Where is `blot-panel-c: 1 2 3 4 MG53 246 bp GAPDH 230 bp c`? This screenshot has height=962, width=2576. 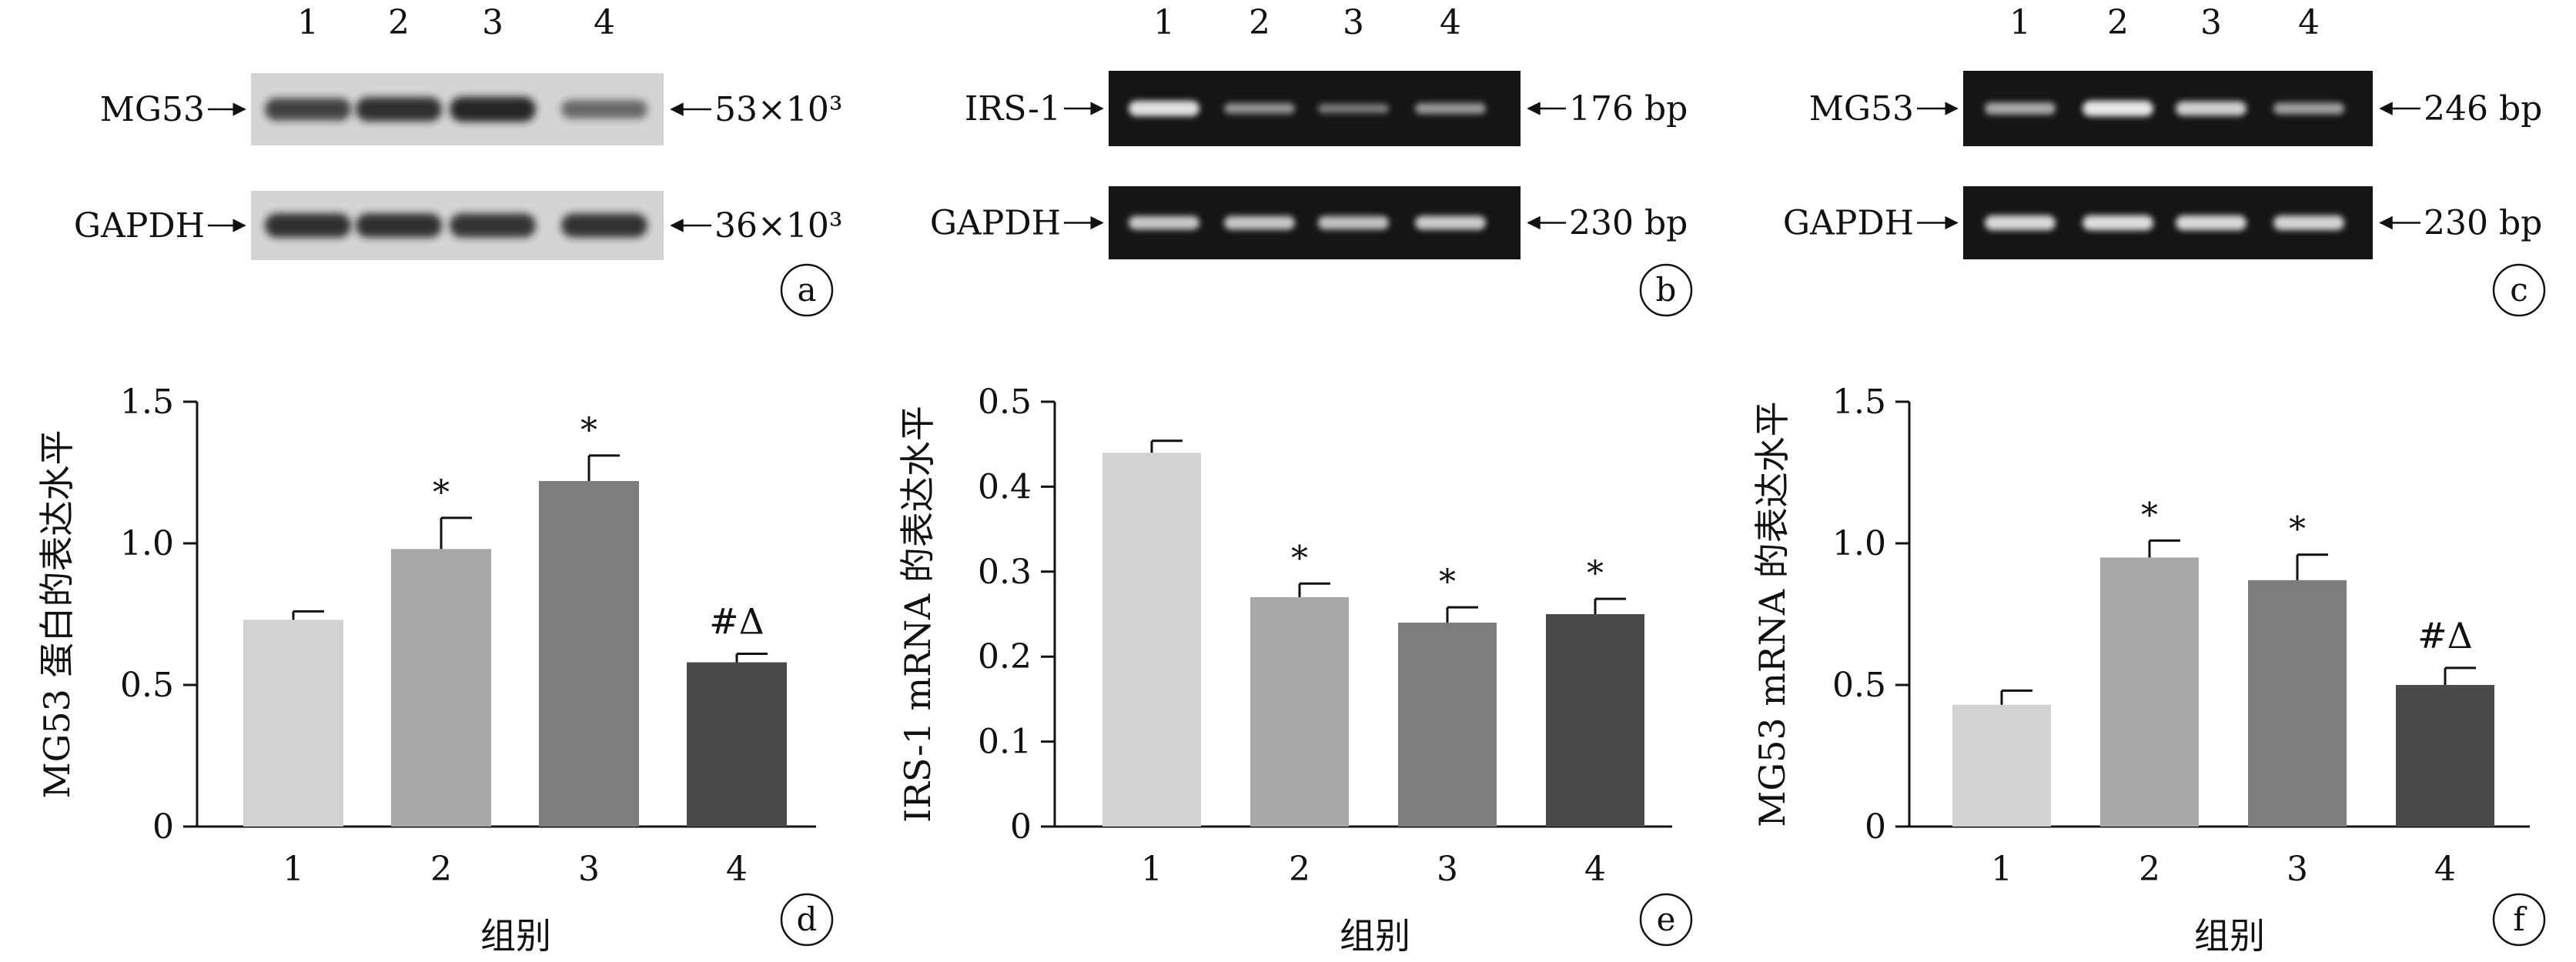
blot-panel-c: 1 2 3 4 MG53 246 bp GAPDH 230 bp c is located at coordinates (2165, 160).